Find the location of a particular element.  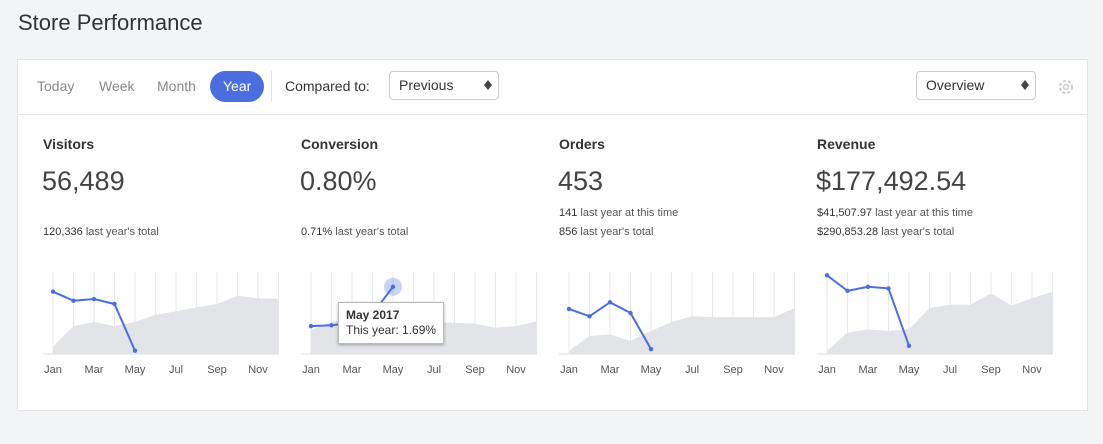

tab: Week is located at coordinates (117, 86).